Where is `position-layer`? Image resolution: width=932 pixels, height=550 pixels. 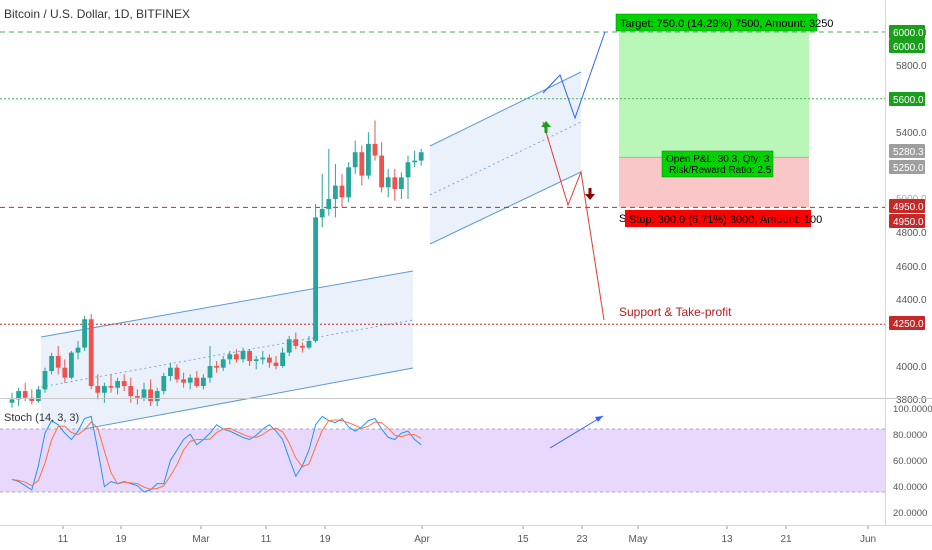
position-layer is located at coordinates (714, 120).